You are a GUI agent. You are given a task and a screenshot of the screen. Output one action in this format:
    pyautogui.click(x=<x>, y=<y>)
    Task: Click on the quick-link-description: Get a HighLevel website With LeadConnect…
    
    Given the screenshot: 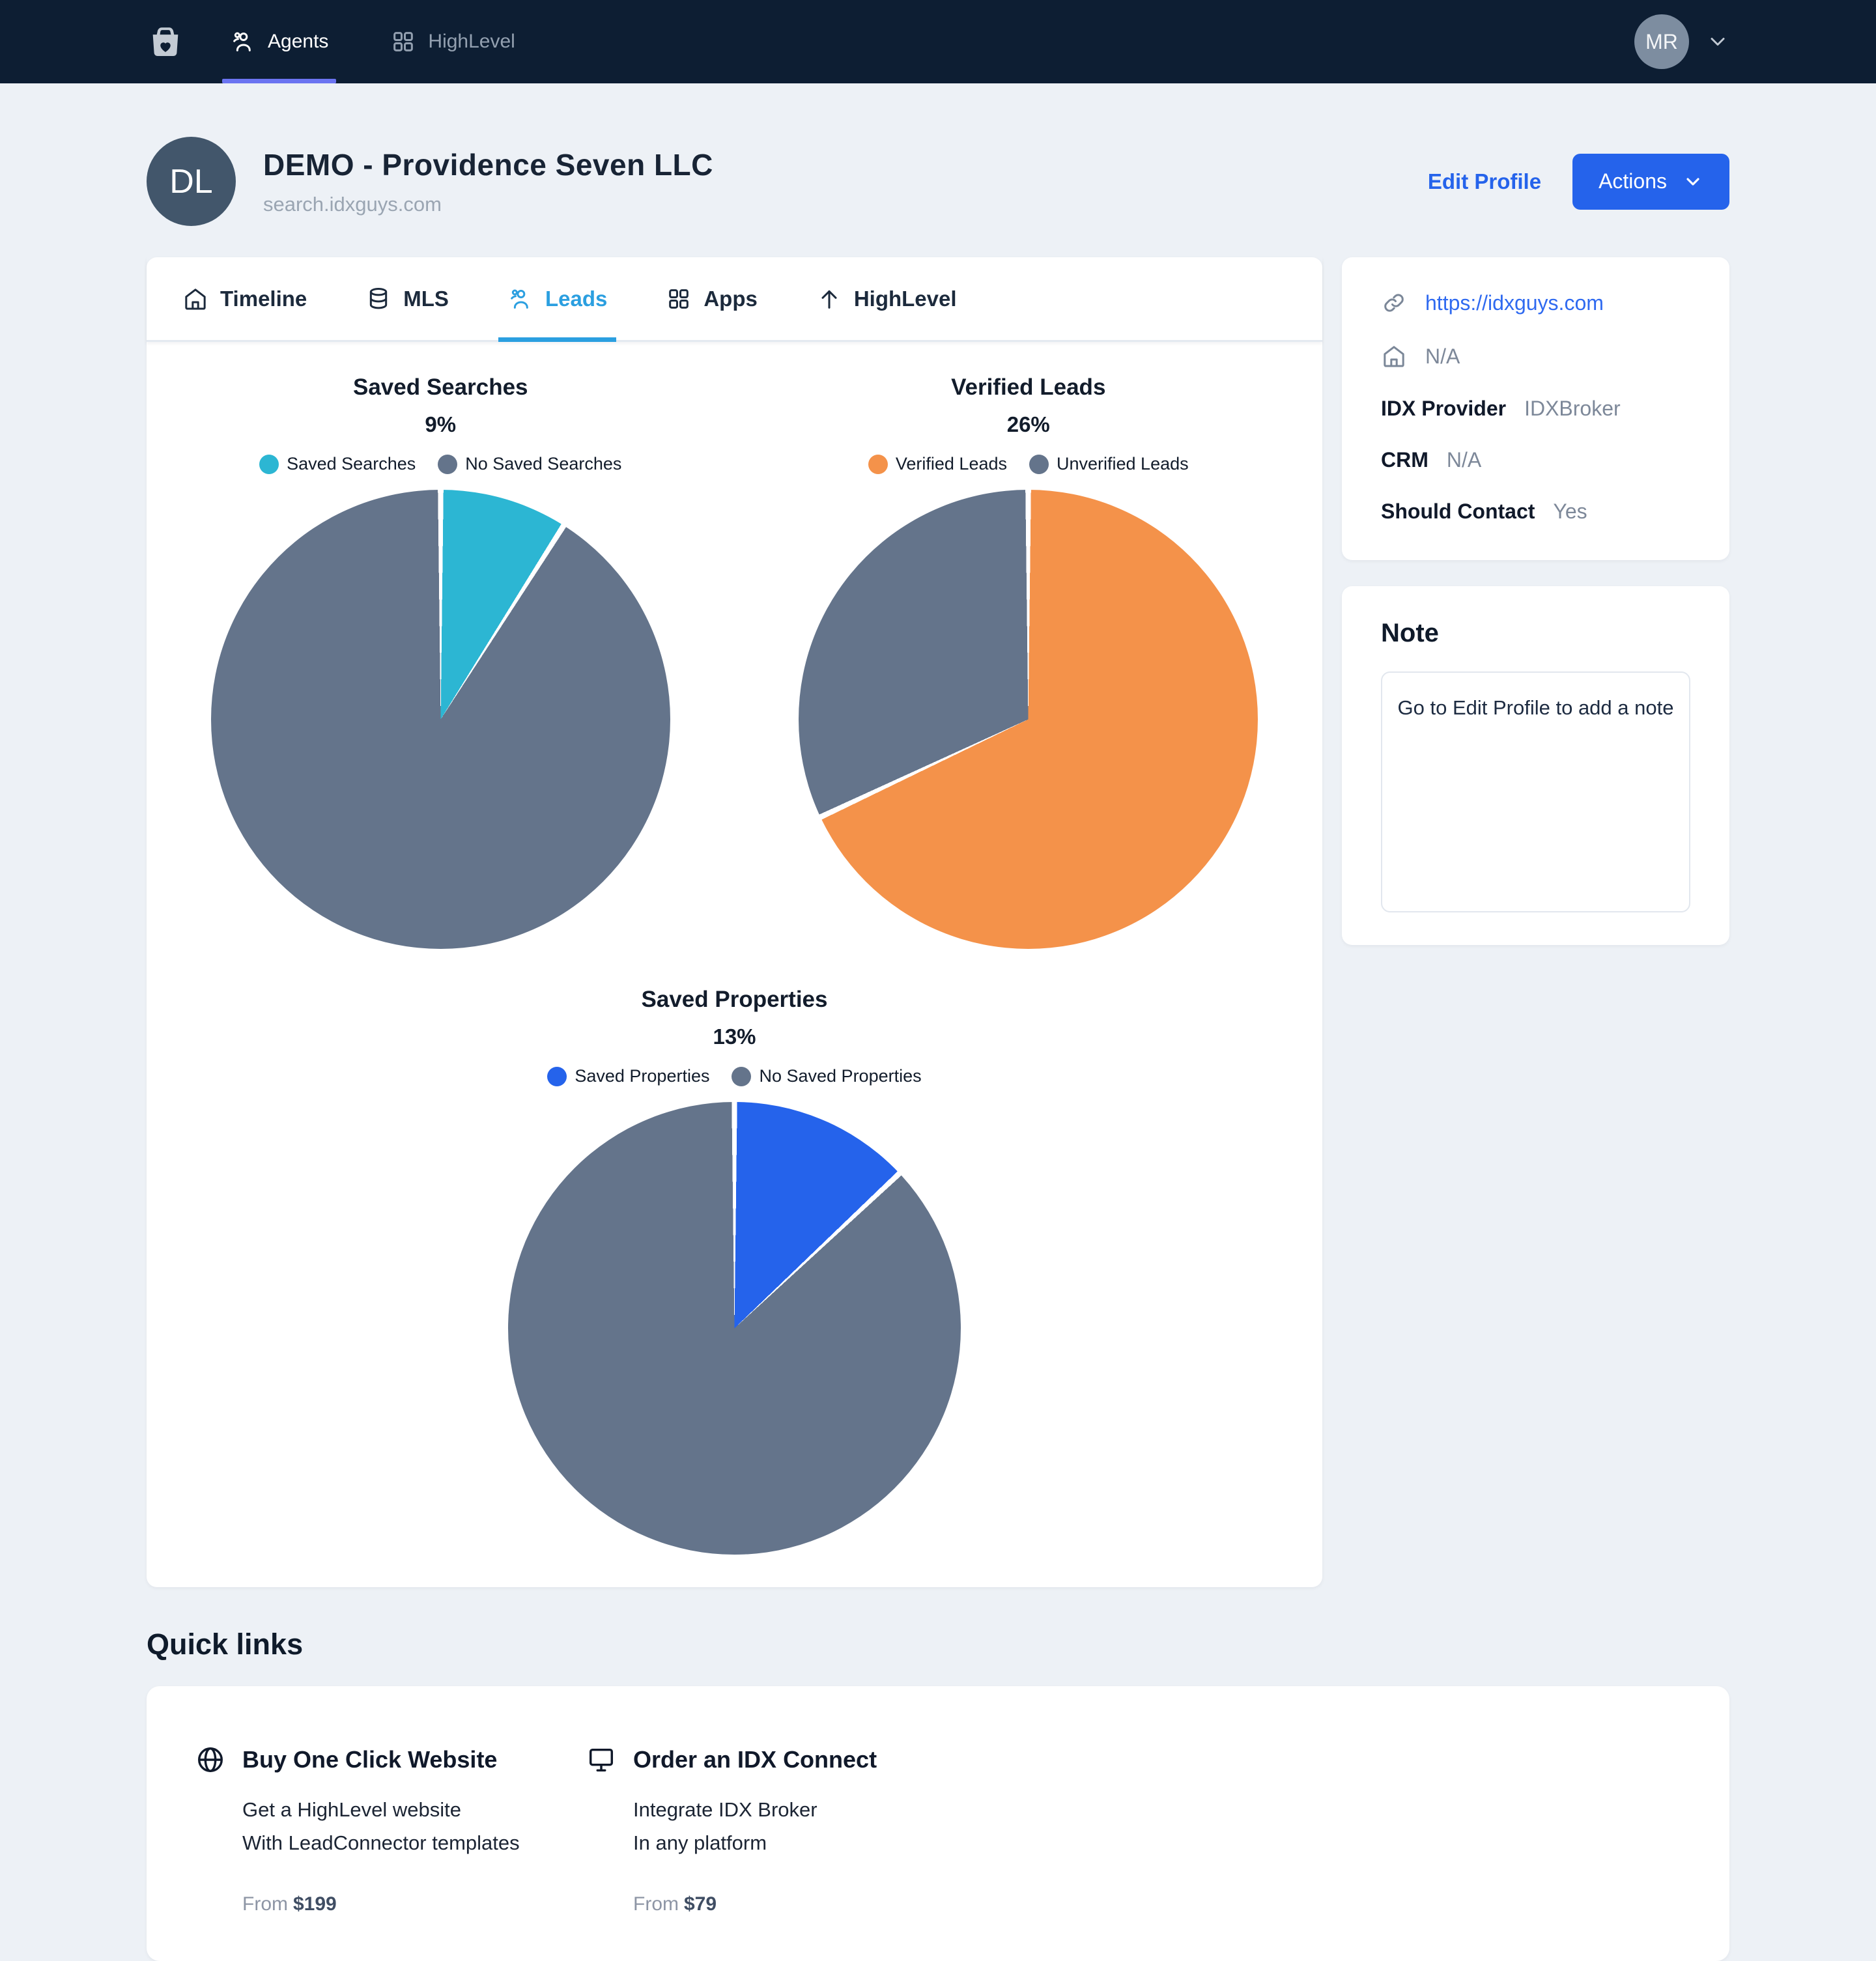 What is the action you would take?
    pyautogui.click(x=414, y=1826)
    